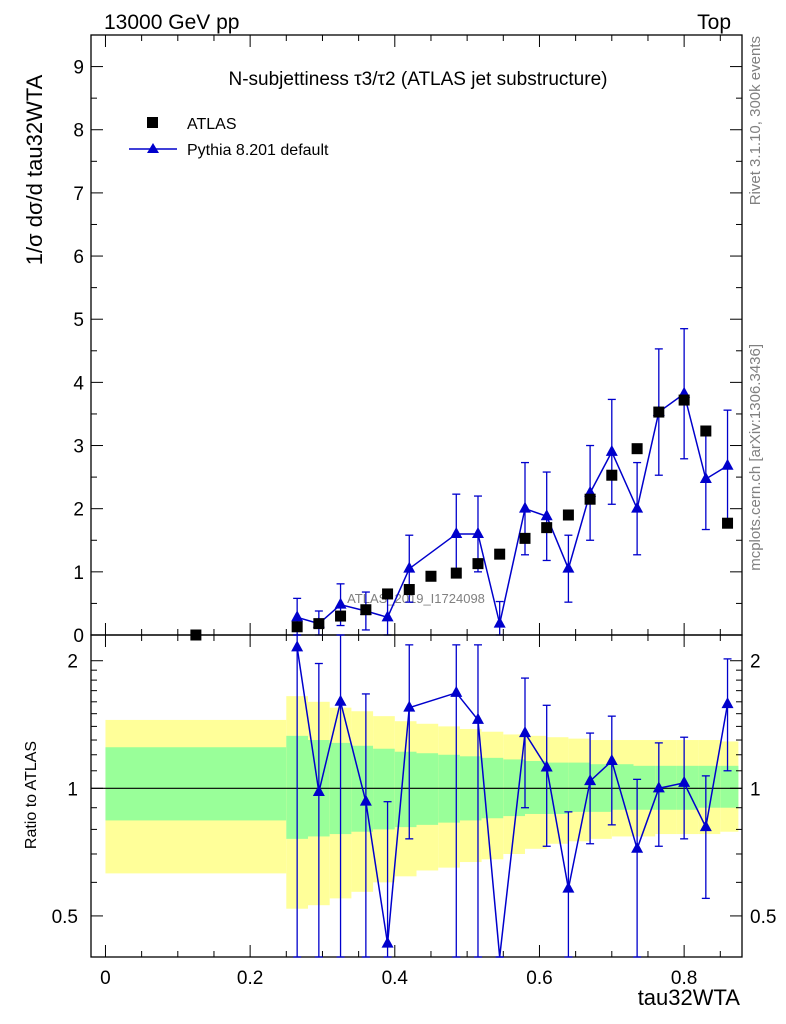 The image size is (786, 1024). Describe the element at coordinates (78, 510) in the screenshot. I see `y-tick-label: 2` at that location.